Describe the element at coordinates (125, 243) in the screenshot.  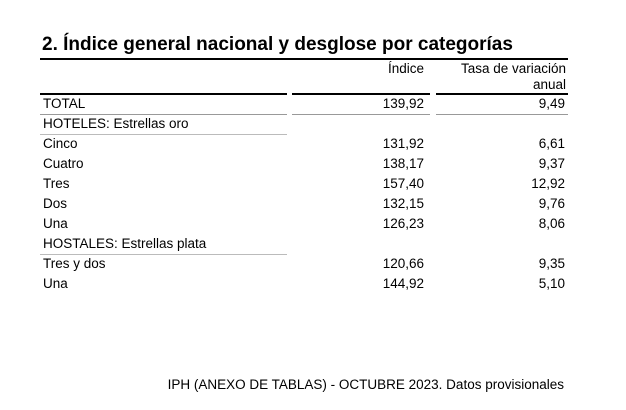
I see `row-label: HOSTALES: Estrellas plata` at that location.